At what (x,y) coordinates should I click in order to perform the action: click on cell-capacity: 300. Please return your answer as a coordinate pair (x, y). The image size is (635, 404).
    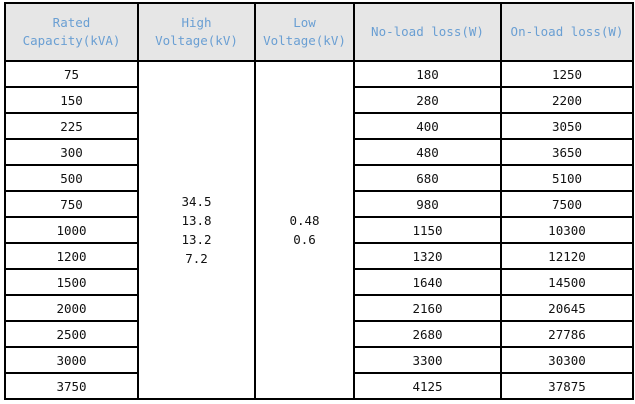
    Looking at the image, I should click on (71, 152).